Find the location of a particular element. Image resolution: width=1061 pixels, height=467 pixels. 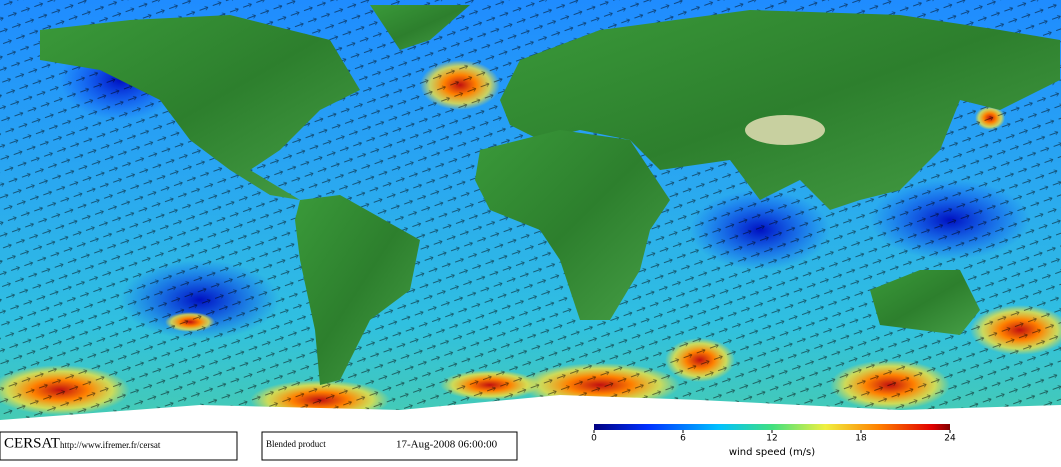

logo: CERSAT is located at coordinates (32, 443).